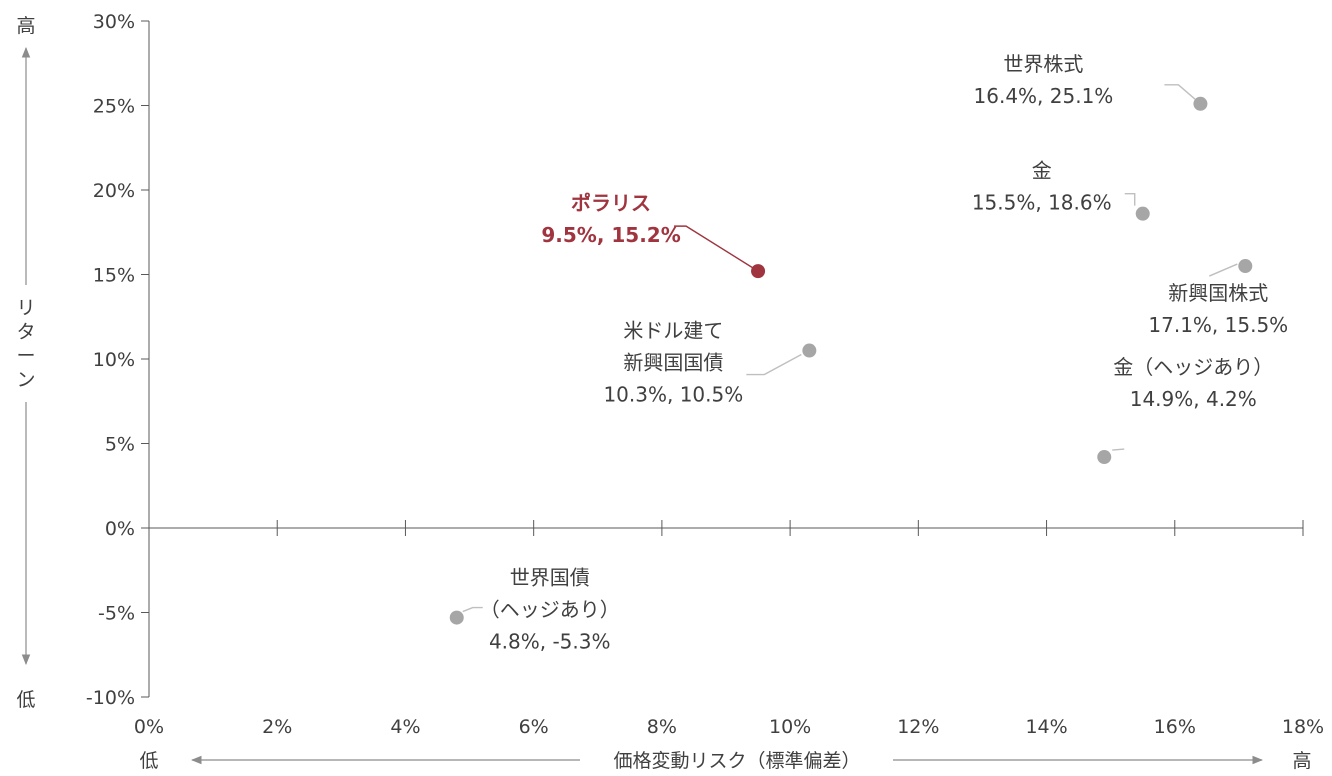 This screenshot has width=1332, height=776. Describe the element at coordinates (1218, 325) in the screenshot. I see `point-value-label: 17.1%, 15.5%` at that location.